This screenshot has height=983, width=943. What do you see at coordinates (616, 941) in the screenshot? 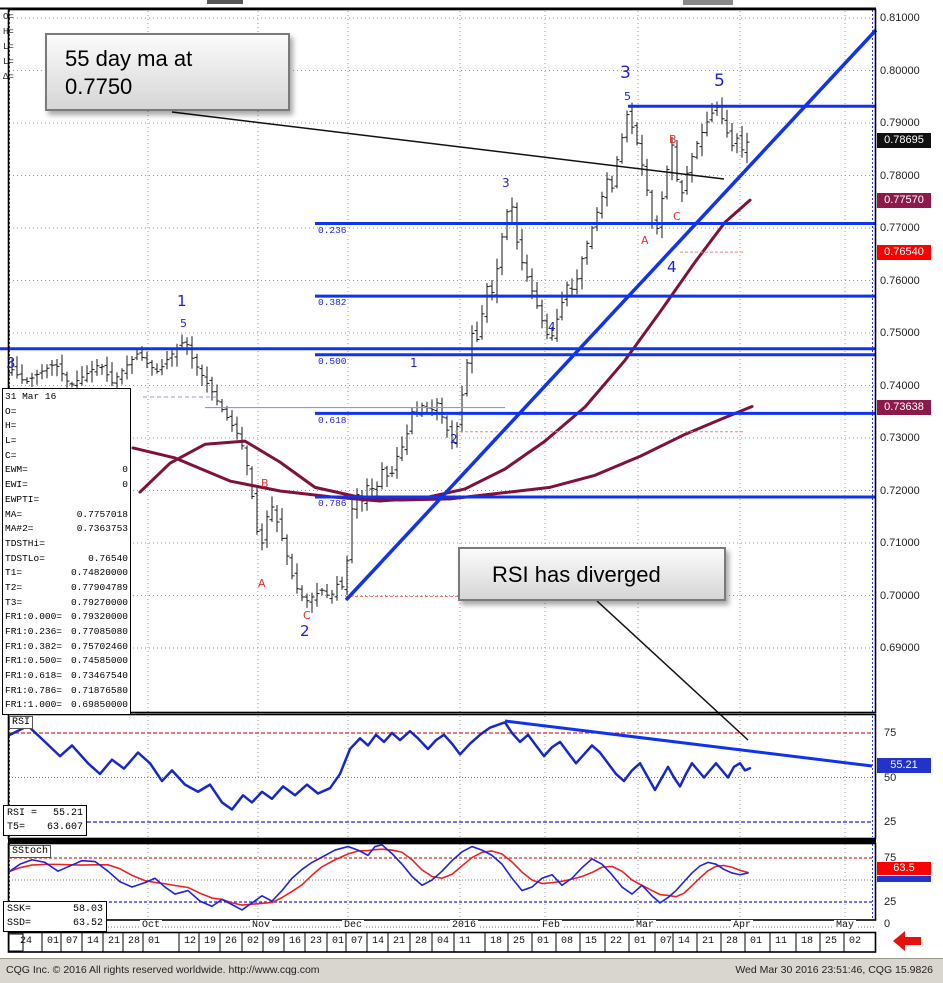
I see `date-tick-label: 22` at bounding box center [616, 941].